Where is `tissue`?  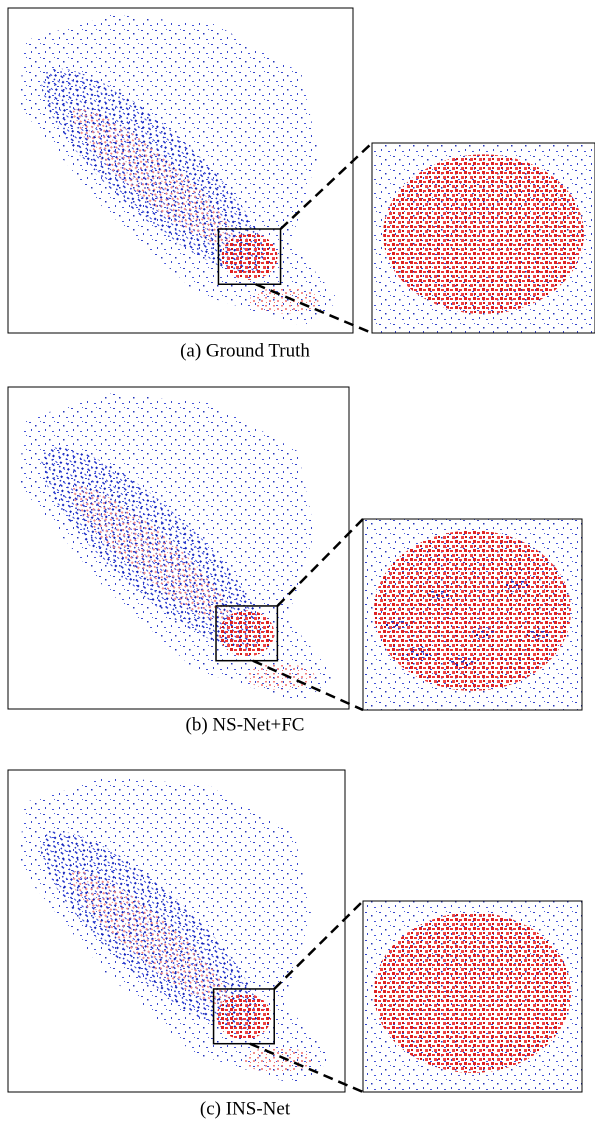
tissue is located at coordinates (175, 931).